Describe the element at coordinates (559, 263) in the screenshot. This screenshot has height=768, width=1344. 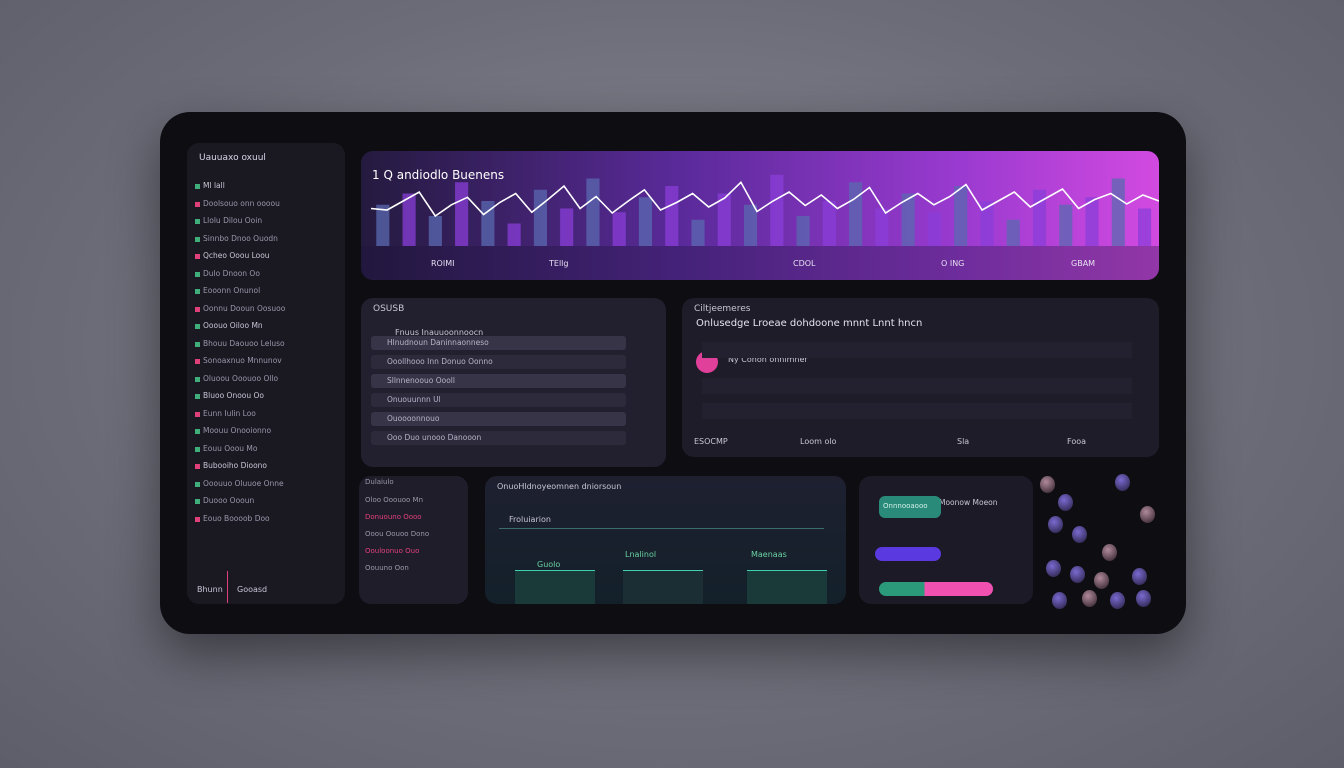
I see `label: TEllg` at that location.